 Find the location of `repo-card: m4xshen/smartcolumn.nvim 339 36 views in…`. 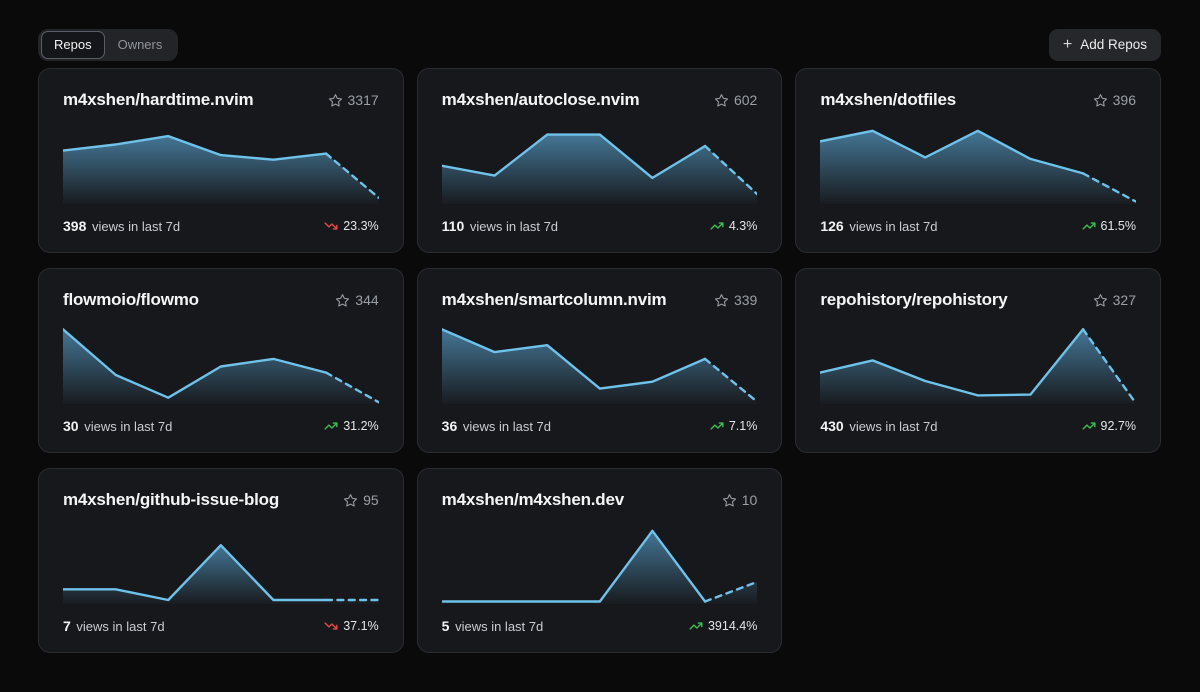

repo-card: m4xshen/smartcolumn.nvim 339 36 views in… is located at coordinates (599, 360).